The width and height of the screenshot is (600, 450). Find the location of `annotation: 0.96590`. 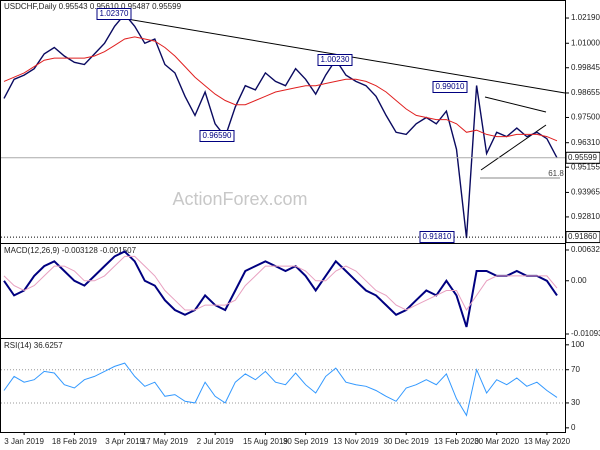

annotation: 0.96590 is located at coordinates (217, 135).